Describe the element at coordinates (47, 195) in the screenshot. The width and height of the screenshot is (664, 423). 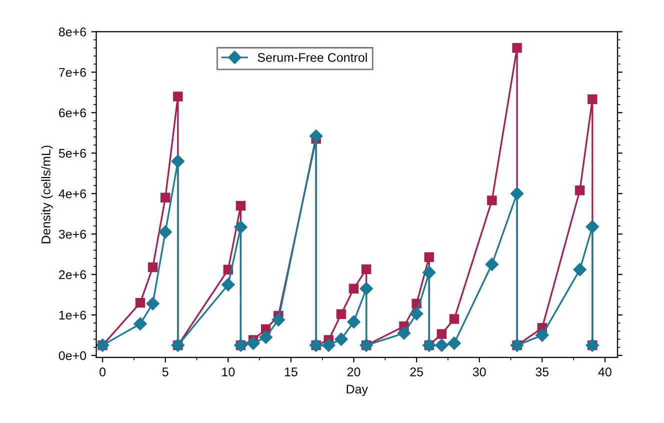
I see `y-axis-title: Density (cells/mL)` at that location.